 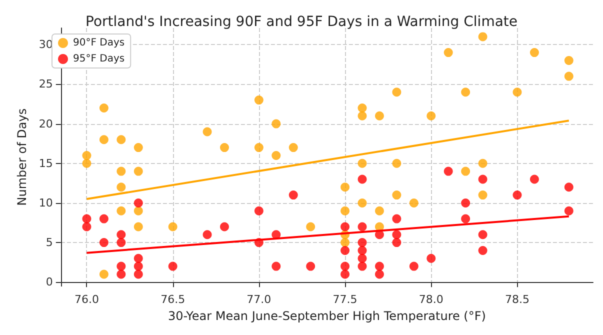 I want to click on x-tick-label: 76.0, so click(x=86, y=299).